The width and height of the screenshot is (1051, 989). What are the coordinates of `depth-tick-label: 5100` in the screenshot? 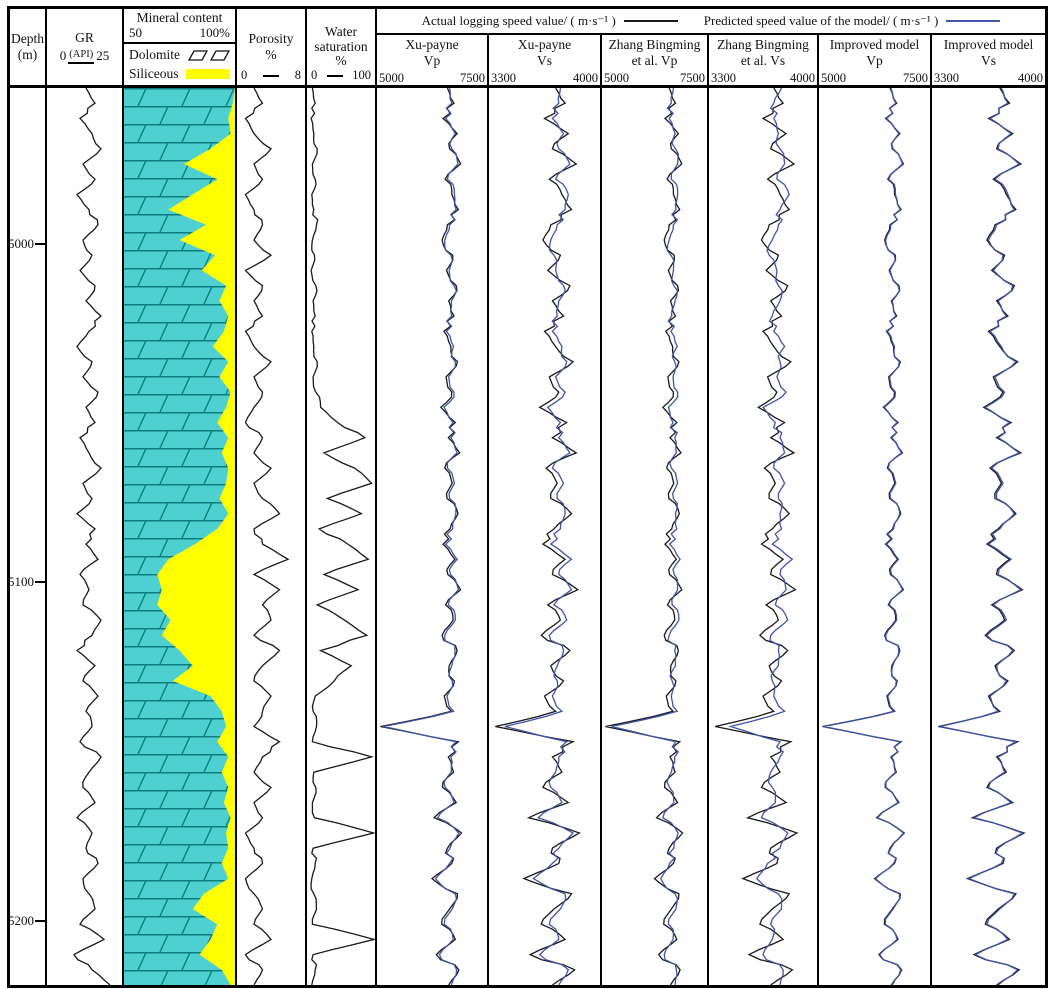 It's located at (22, 582).